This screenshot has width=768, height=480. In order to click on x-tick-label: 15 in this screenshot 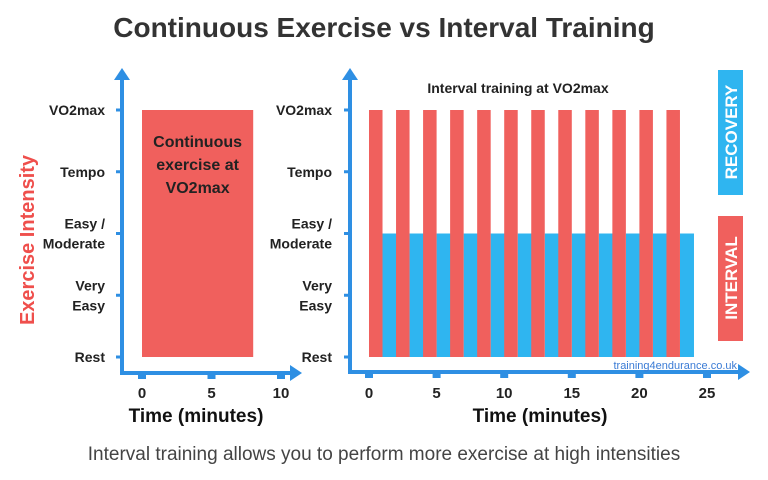, I will do `click(571, 393)`.